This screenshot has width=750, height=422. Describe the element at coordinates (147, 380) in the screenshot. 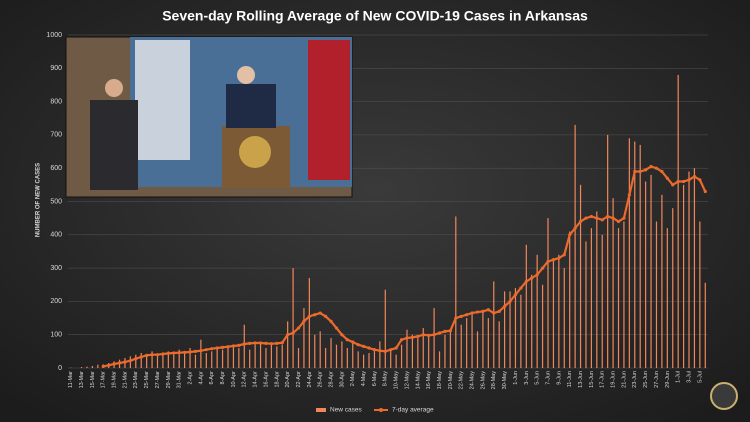

I see `x-tick-label: 25-Mar` at that location.